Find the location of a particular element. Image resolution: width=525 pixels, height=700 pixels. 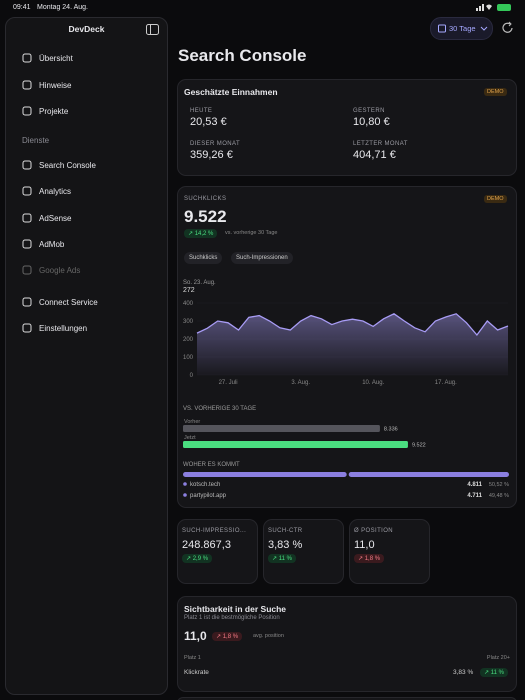

sidebar-toggle is located at coordinates (152, 29).